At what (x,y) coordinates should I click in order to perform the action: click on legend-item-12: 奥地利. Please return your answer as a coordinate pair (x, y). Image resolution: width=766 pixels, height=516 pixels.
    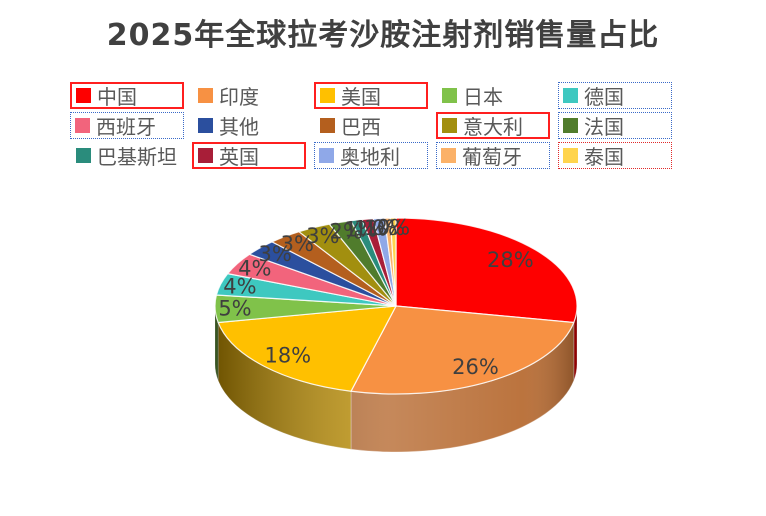
    Looking at the image, I should click on (371, 155).